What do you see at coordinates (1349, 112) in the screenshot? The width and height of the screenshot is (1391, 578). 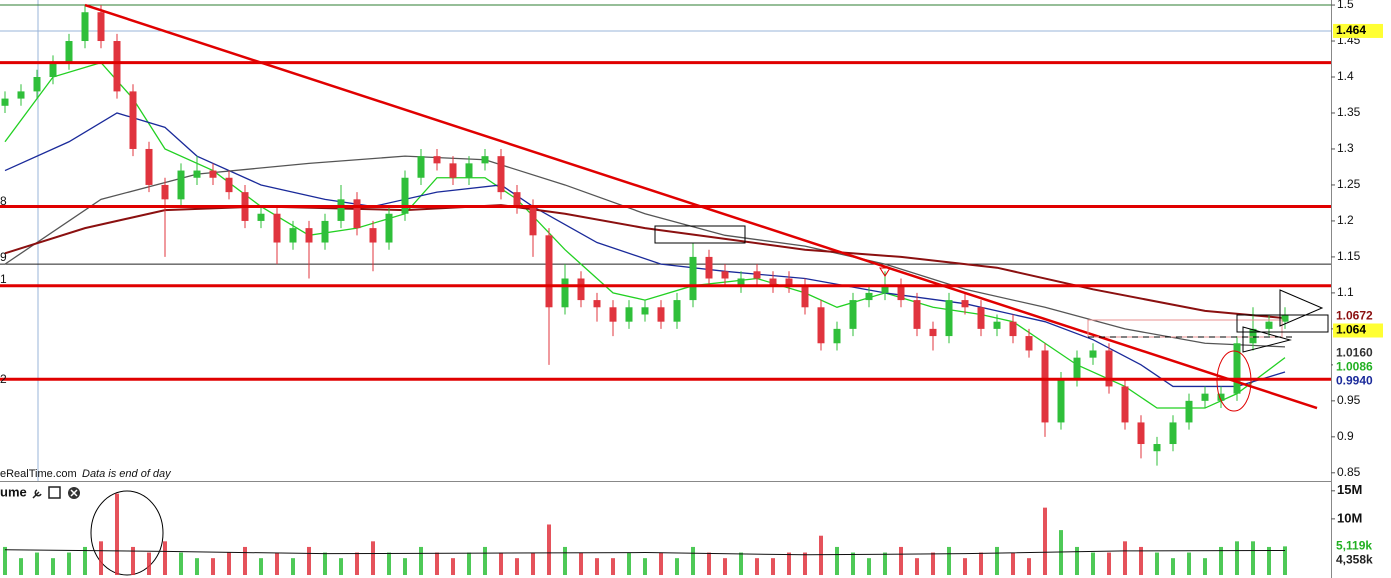 I see `y-tick-label: 1.35` at bounding box center [1349, 112].